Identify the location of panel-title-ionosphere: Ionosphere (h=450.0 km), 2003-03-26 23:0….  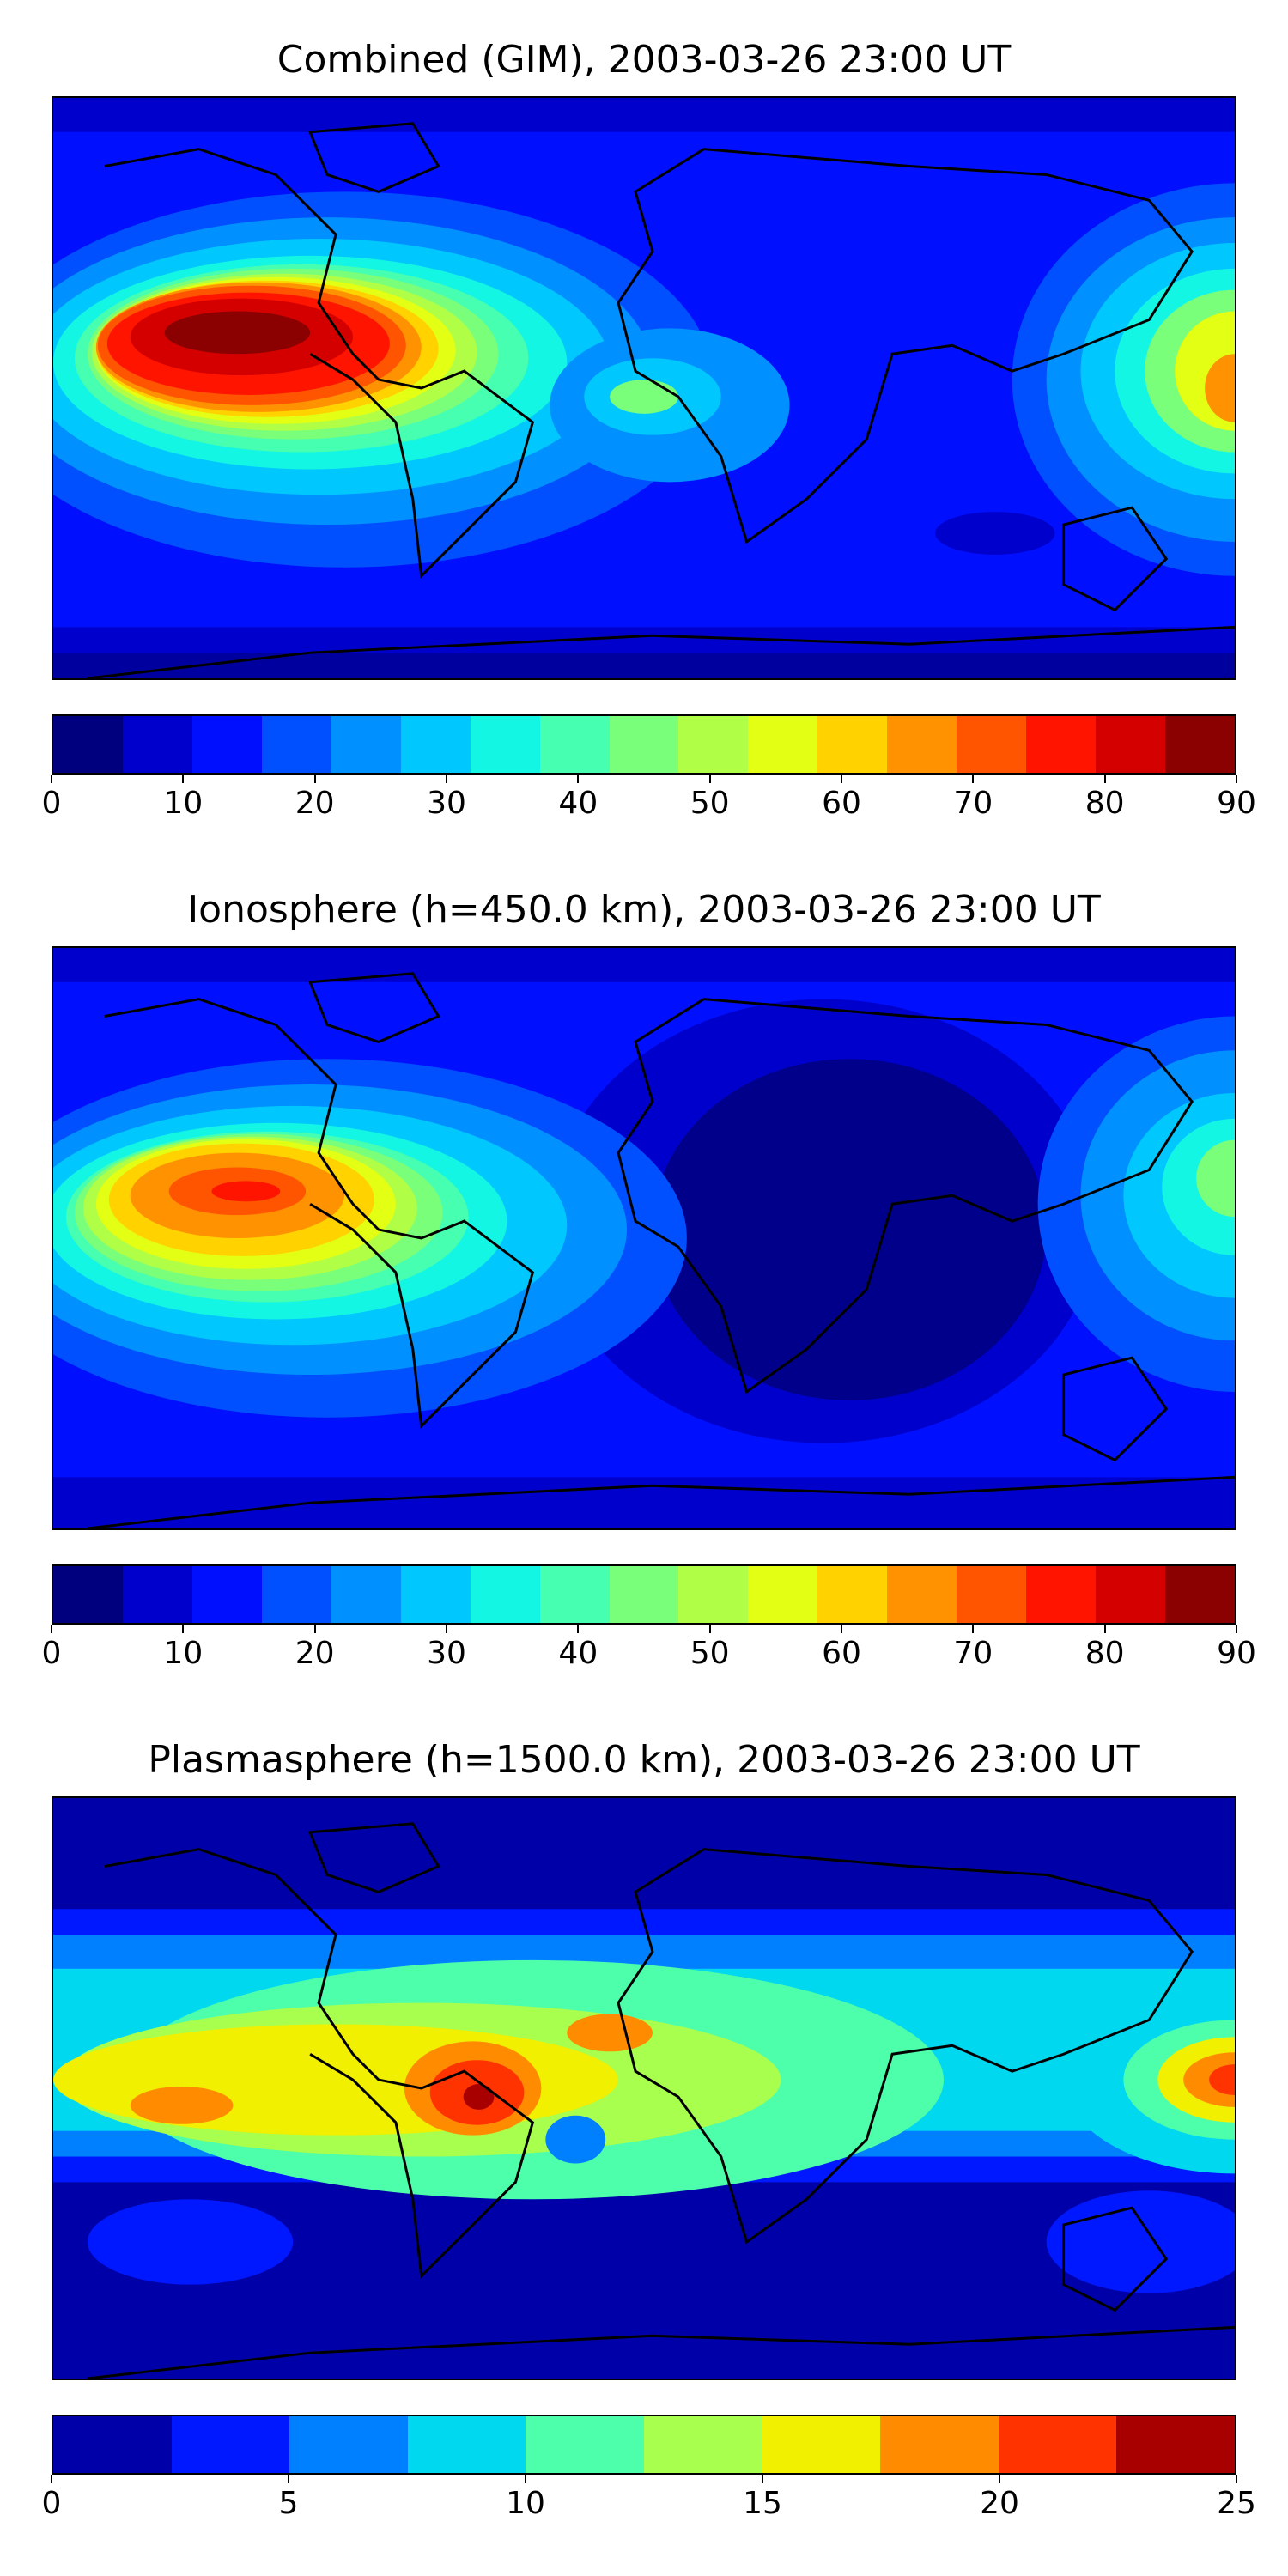
(644, 910).